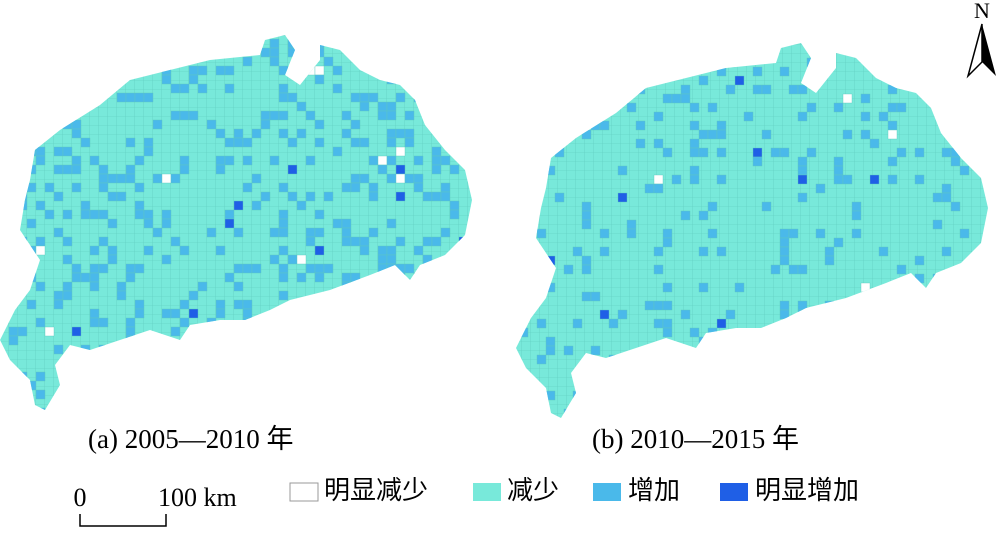 The height and width of the screenshot is (537, 1000). Describe the element at coordinates (487, 492) in the screenshot. I see `legend-swatch` at that location.